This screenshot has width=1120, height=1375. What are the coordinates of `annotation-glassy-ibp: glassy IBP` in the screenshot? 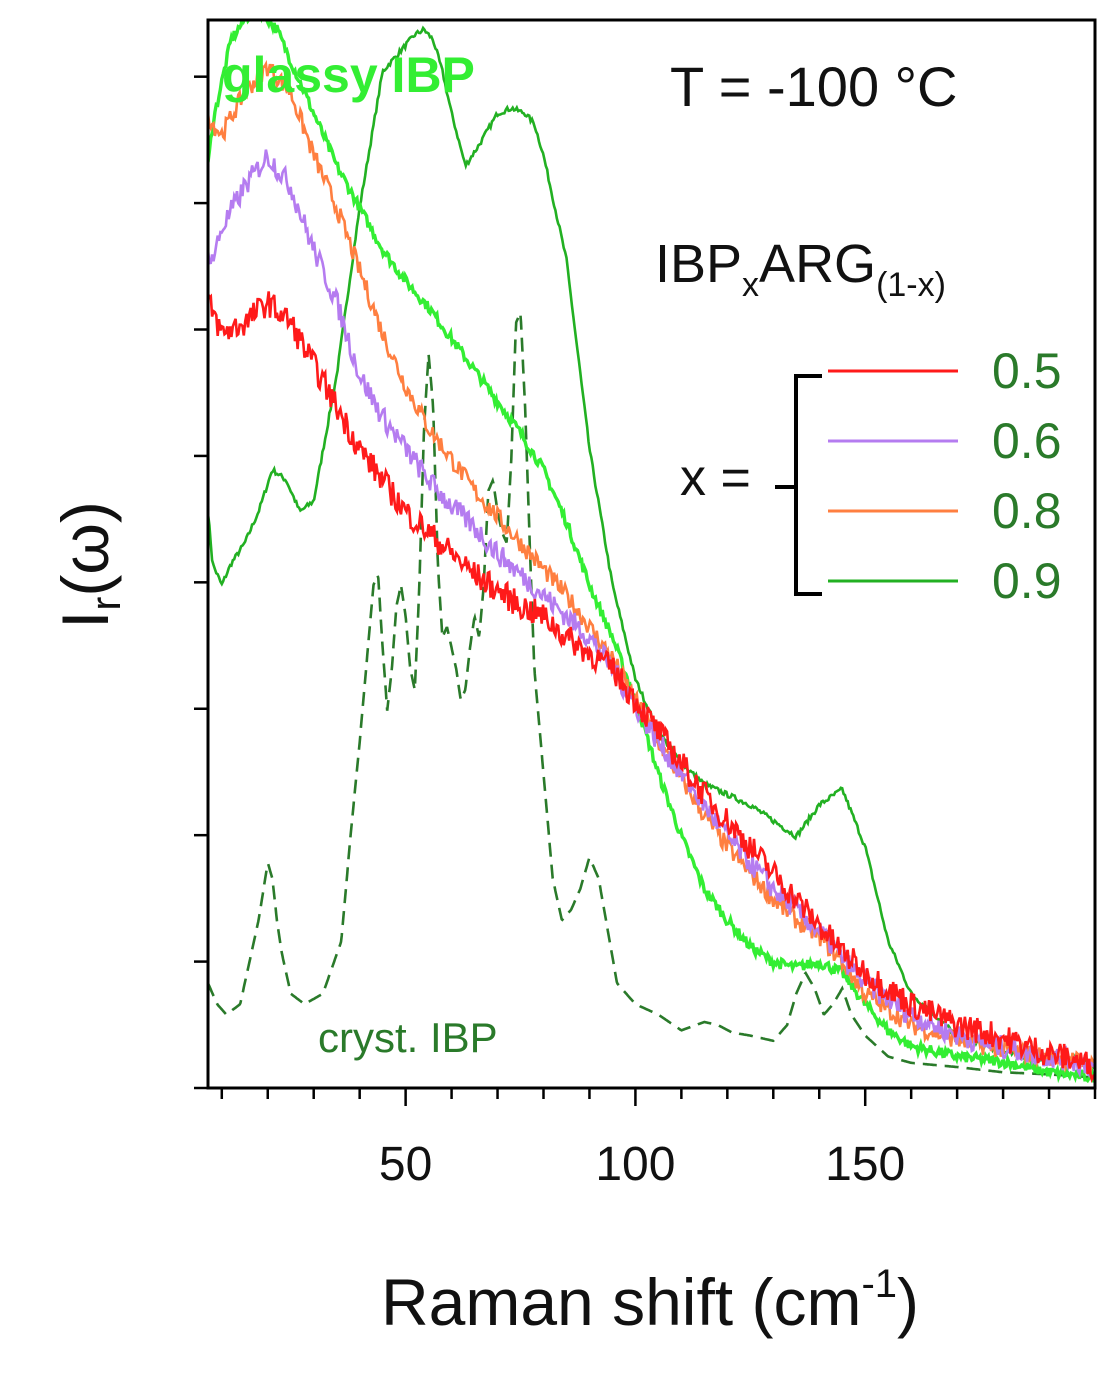 It's located at (348, 75).